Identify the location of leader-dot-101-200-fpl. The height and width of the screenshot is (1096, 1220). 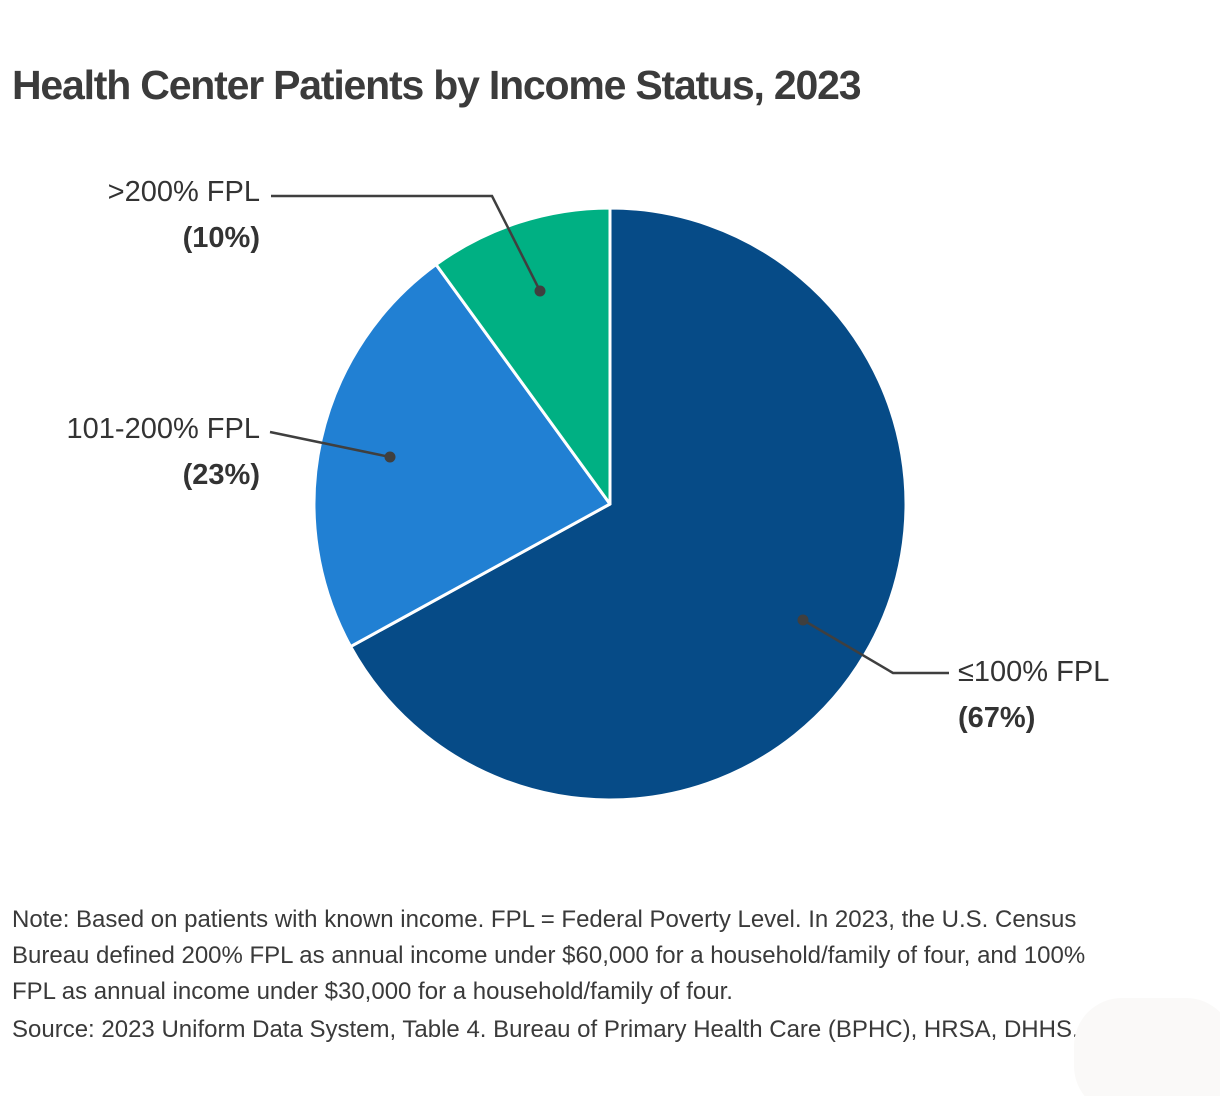
(390, 457).